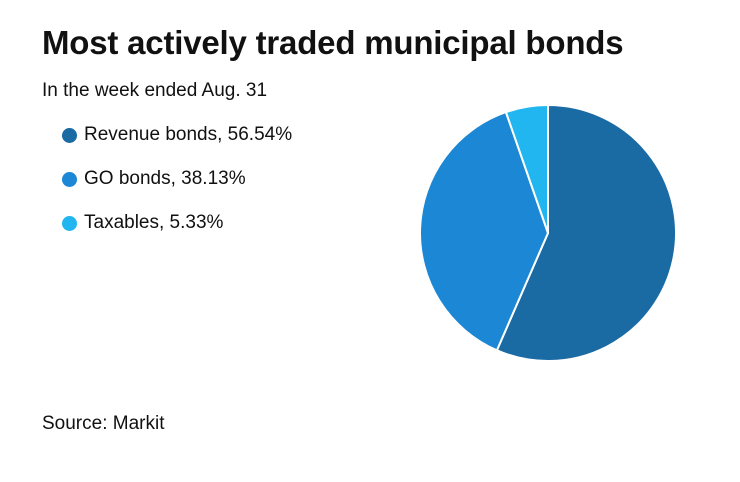  What do you see at coordinates (333, 42) in the screenshot?
I see `chart-title: Most actively traded municipal bonds` at bounding box center [333, 42].